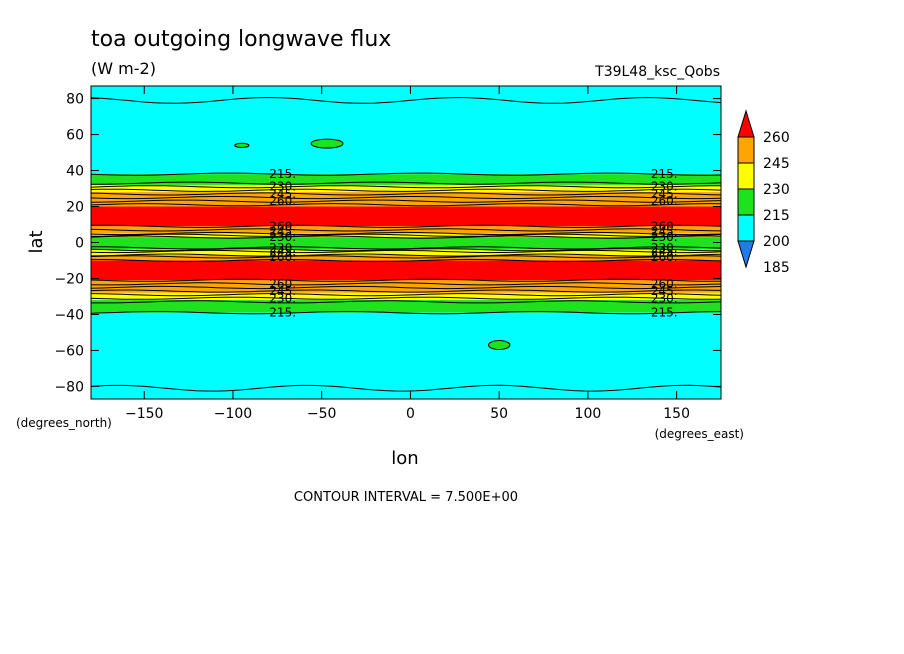 The image size is (904, 654). Describe the element at coordinates (404, 458) in the screenshot. I see `x-axis-label: lon` at that location.